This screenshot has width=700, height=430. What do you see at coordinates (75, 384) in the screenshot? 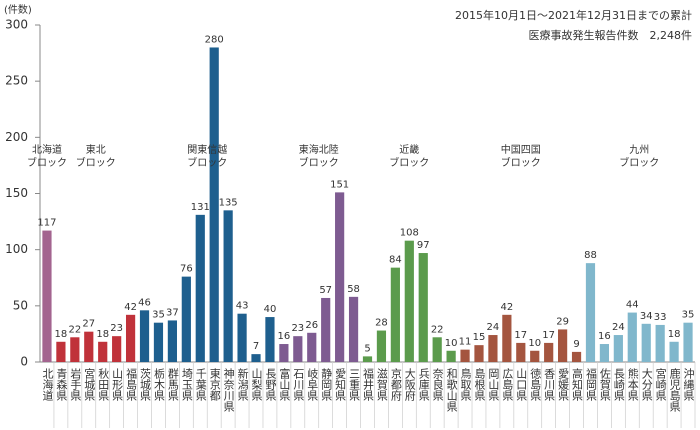
I see `x-tick-label: 岩手県` at bounding box center [75, 384].